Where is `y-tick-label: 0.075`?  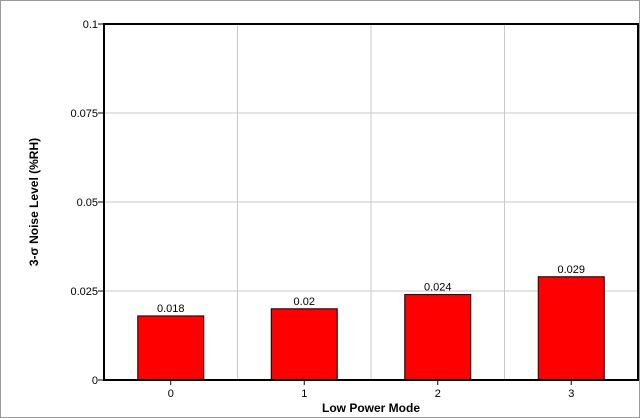
y-tick-label: 0.075 is located at coordinates (84, 114).